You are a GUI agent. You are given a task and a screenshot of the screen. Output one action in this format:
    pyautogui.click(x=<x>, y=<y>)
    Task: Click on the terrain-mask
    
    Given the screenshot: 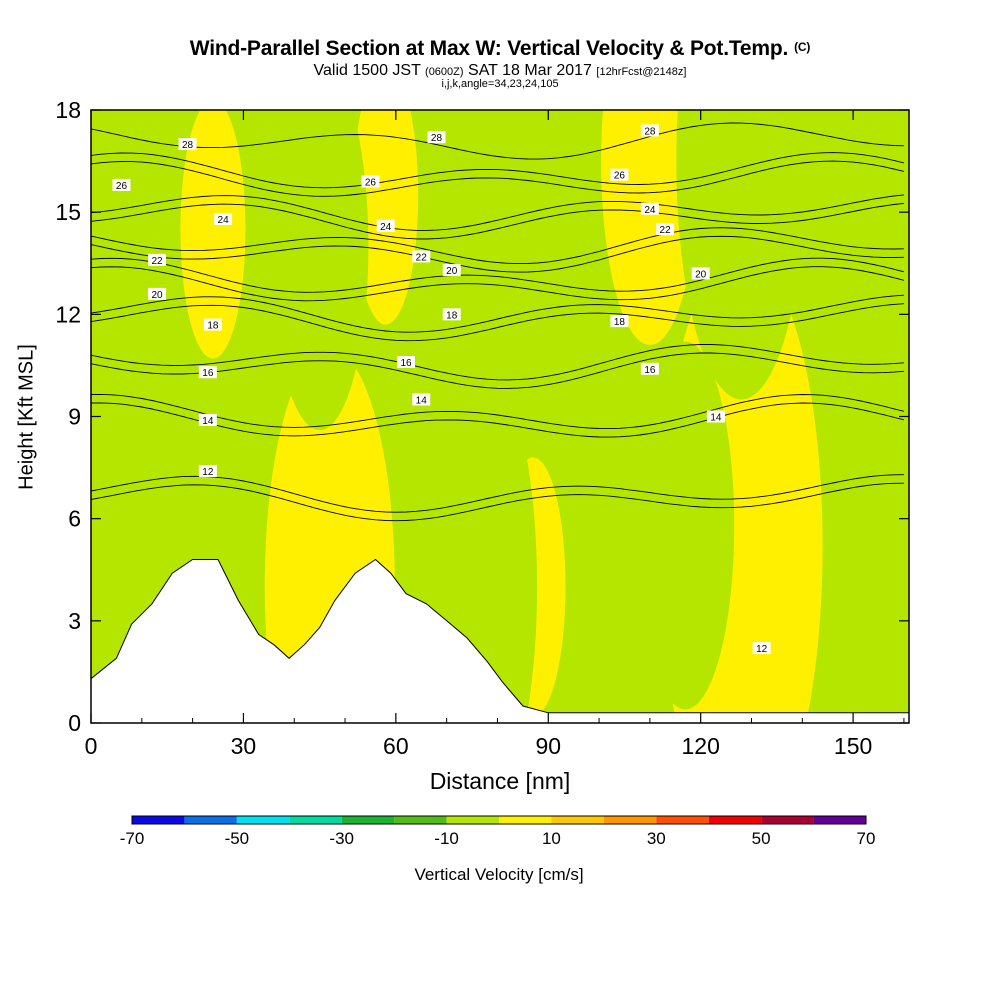 What is the action you would take?
    pyautogui.click(x=500, y=640)
    